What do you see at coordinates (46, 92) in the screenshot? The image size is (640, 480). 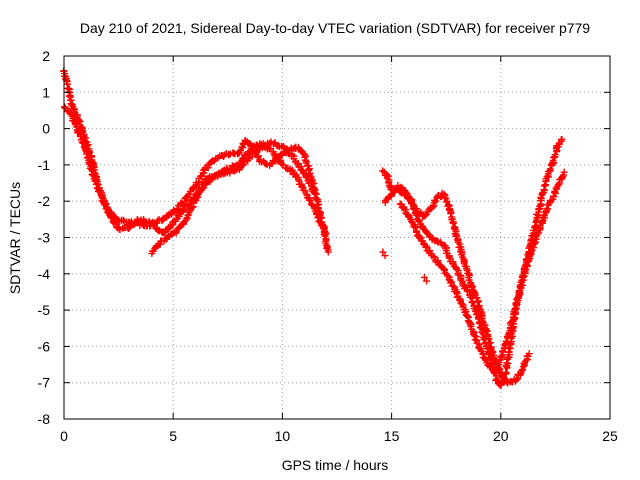 I see `y-tick-label: 1` at bounding box center [46, 92].